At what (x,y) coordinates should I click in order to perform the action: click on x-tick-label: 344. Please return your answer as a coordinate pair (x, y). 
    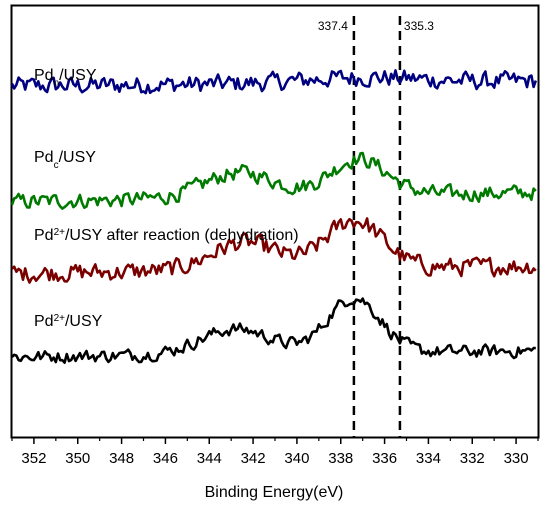
    Looking at the image, I should click on (209, 458).